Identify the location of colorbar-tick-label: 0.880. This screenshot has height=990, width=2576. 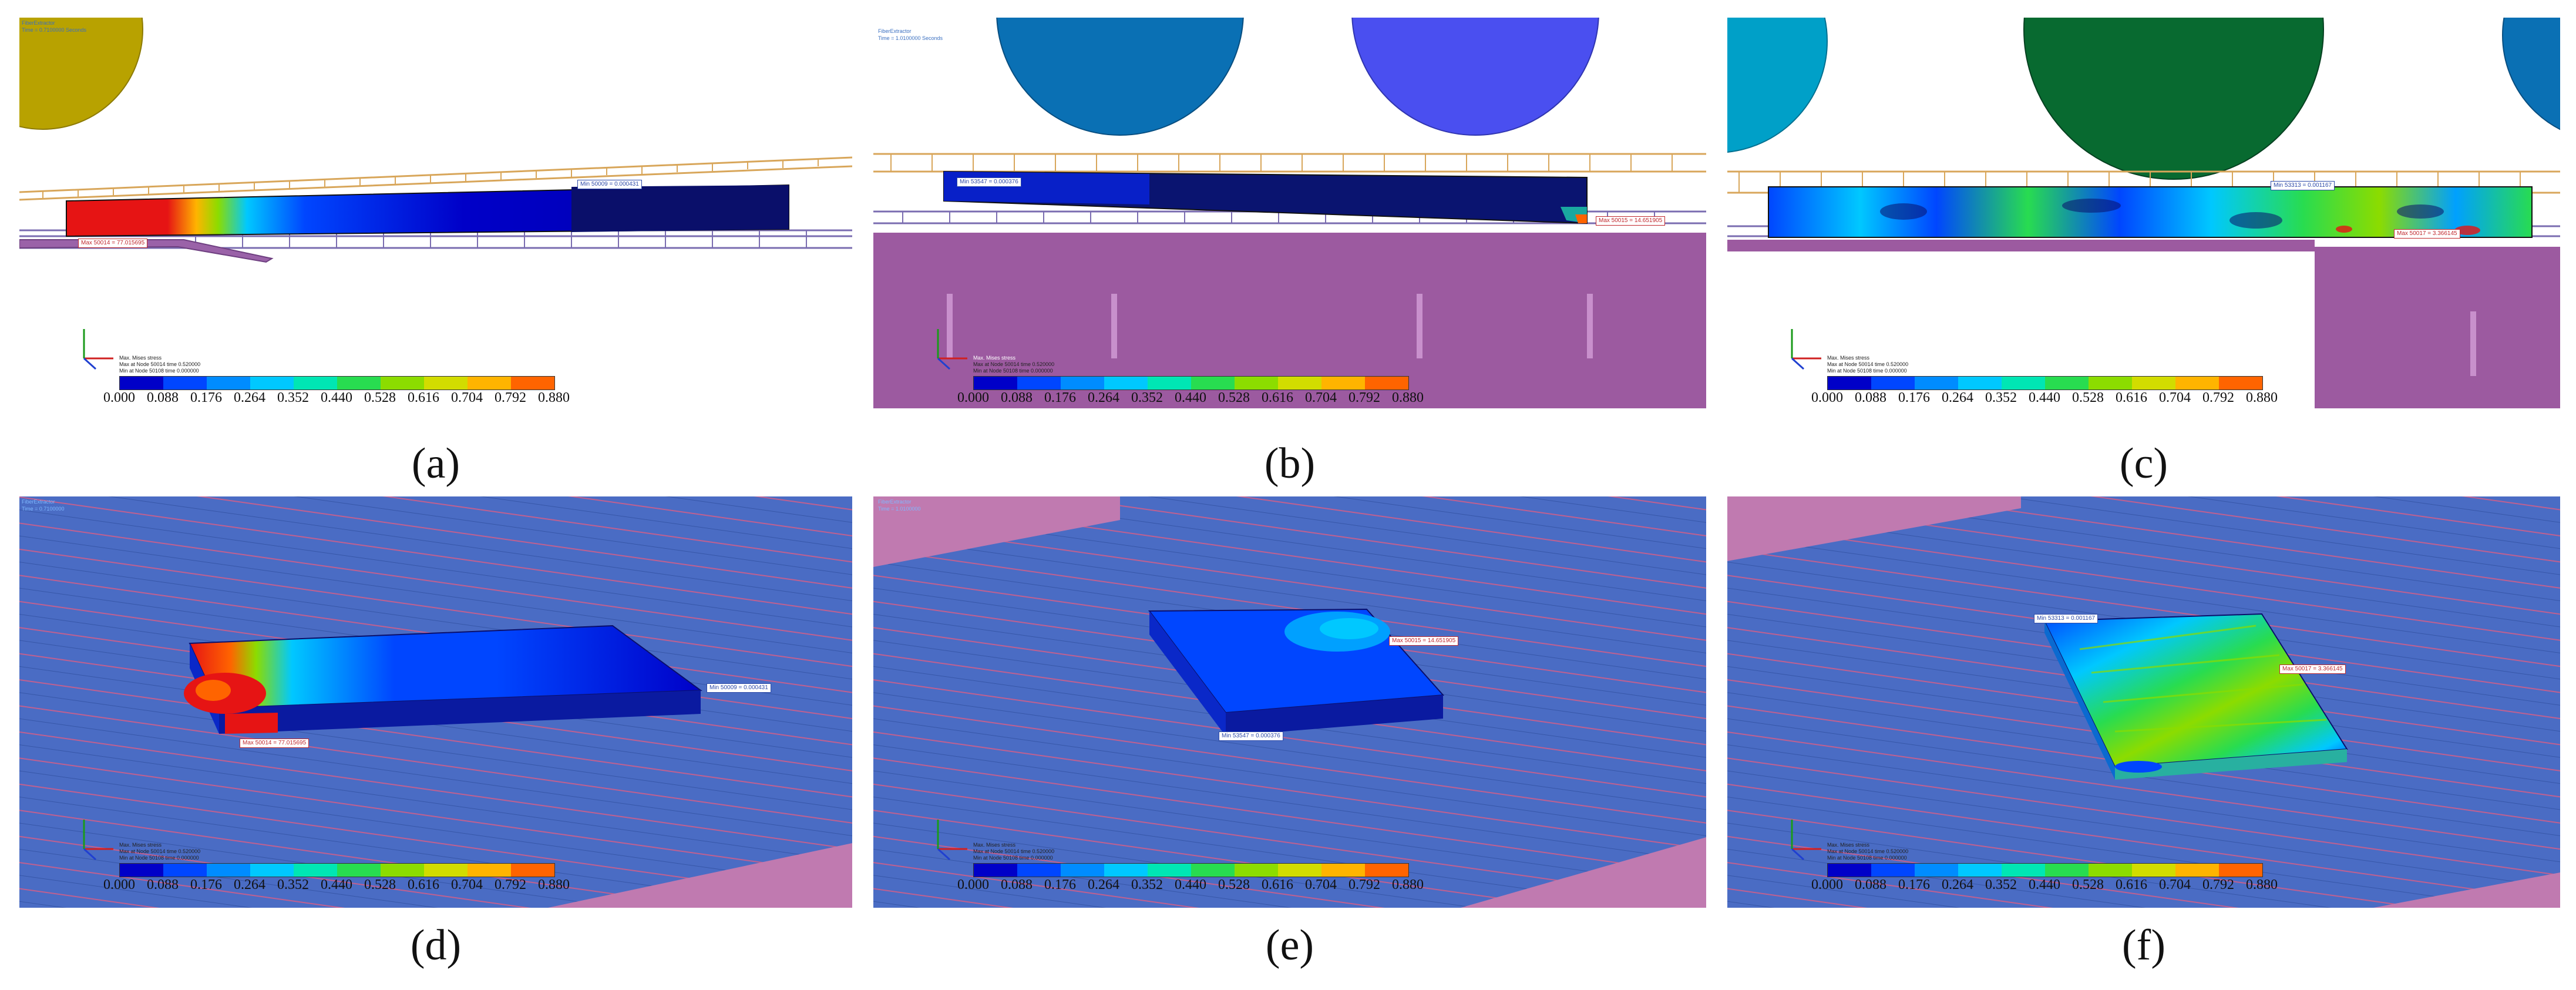
(1408, 884).